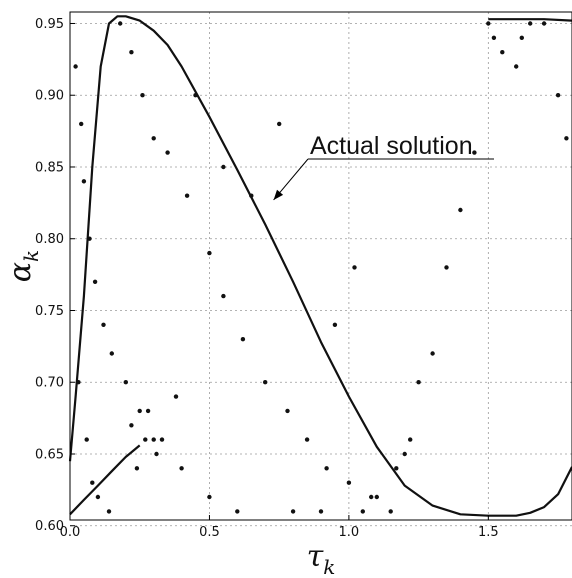  I want to click on x-tick-label: 1.0, so click(349, 532).